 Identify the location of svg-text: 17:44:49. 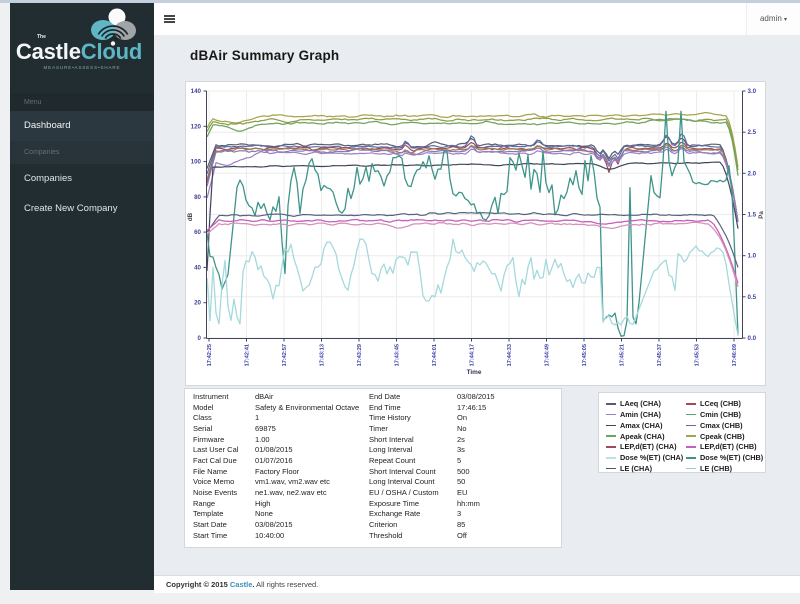
(548, 355).